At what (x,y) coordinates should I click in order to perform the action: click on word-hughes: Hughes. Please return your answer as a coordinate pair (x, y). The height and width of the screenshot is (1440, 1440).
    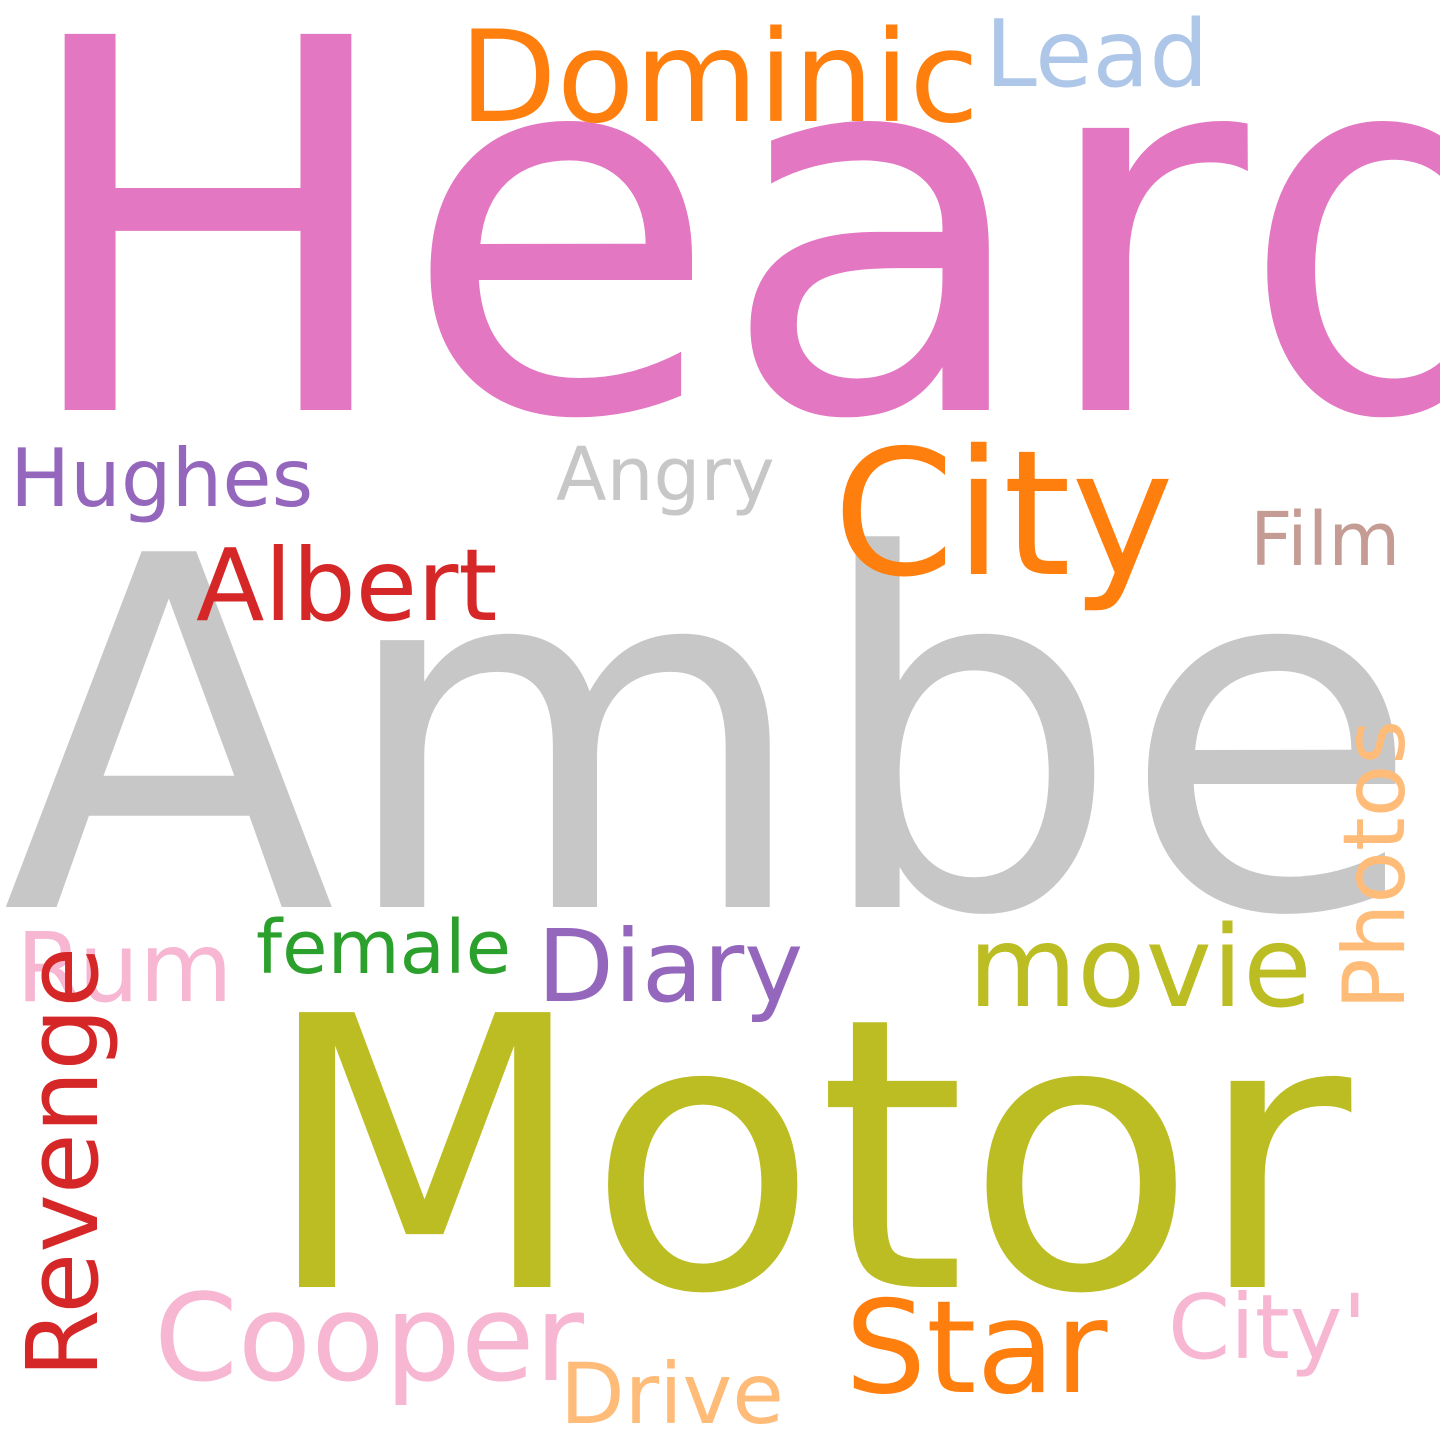
    Looking at the image, I should click on (162, 478).